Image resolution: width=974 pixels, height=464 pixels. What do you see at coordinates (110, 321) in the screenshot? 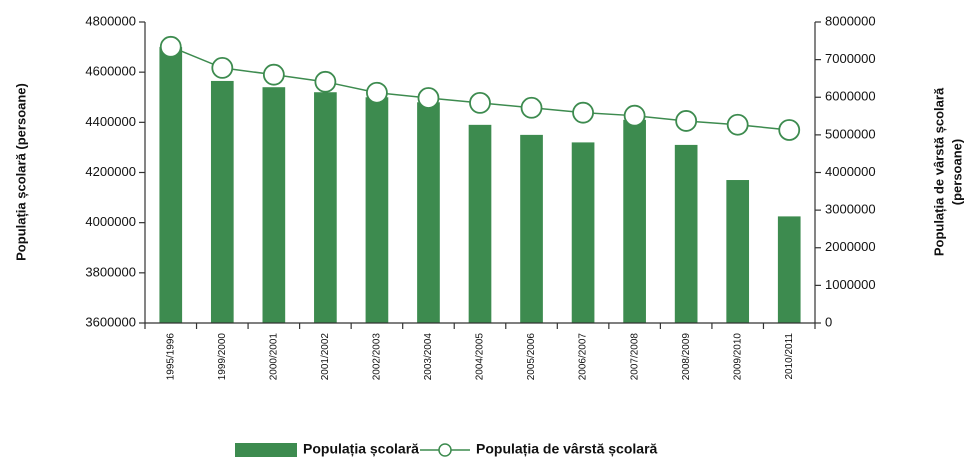
I see `y-tick-label: 3600000` at bounding box center [110, 321].